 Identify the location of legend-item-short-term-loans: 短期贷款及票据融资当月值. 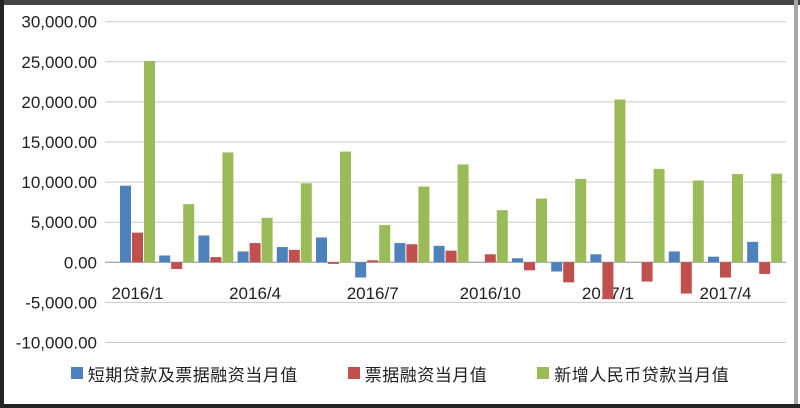
(184, 373).